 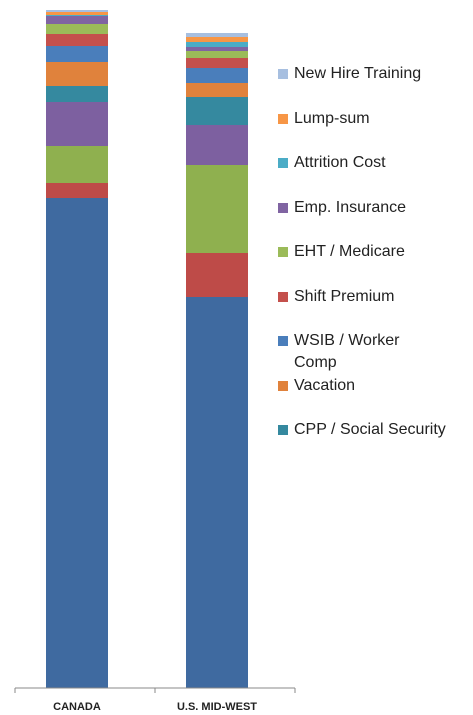 What do you see at coordinates (358, 73) in the screenshot?
I see `legend-label: New Hire Training` at bounding box center [358, 73].